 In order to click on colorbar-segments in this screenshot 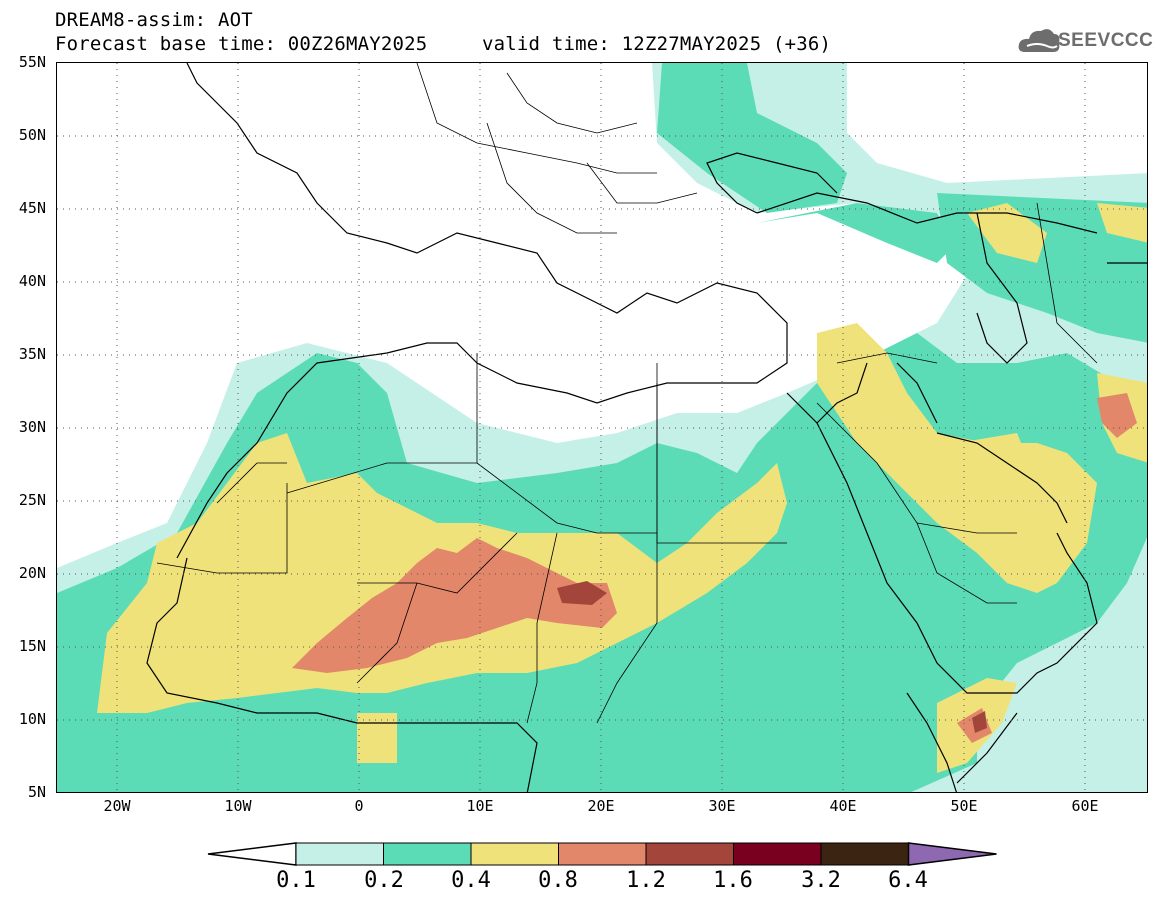, I will do `click(602, 854)`.